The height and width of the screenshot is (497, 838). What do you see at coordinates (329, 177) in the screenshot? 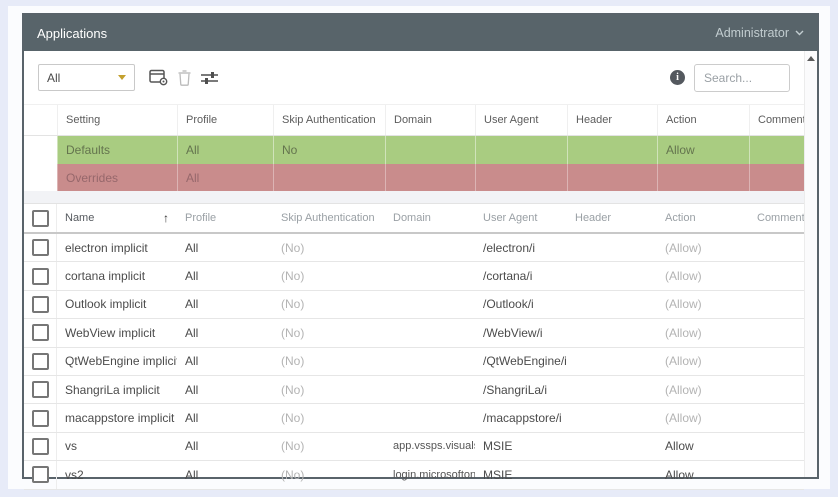
I see `overrides-skip-authentication` at bounding box center [329, 177].